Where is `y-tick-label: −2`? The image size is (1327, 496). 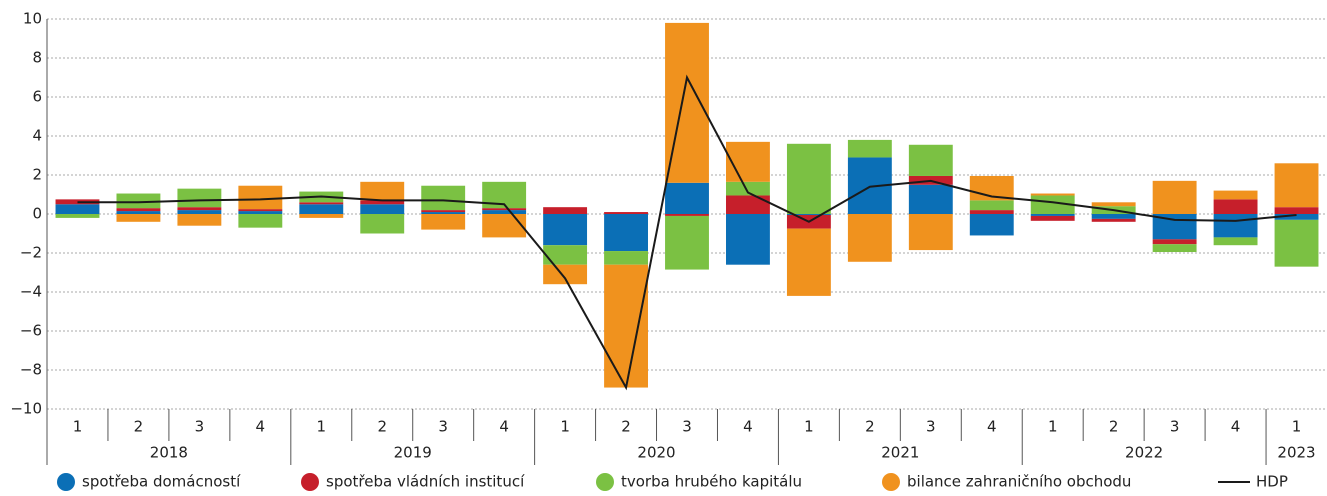 y-tick-label: −2 is located at coordinates (31, 253).